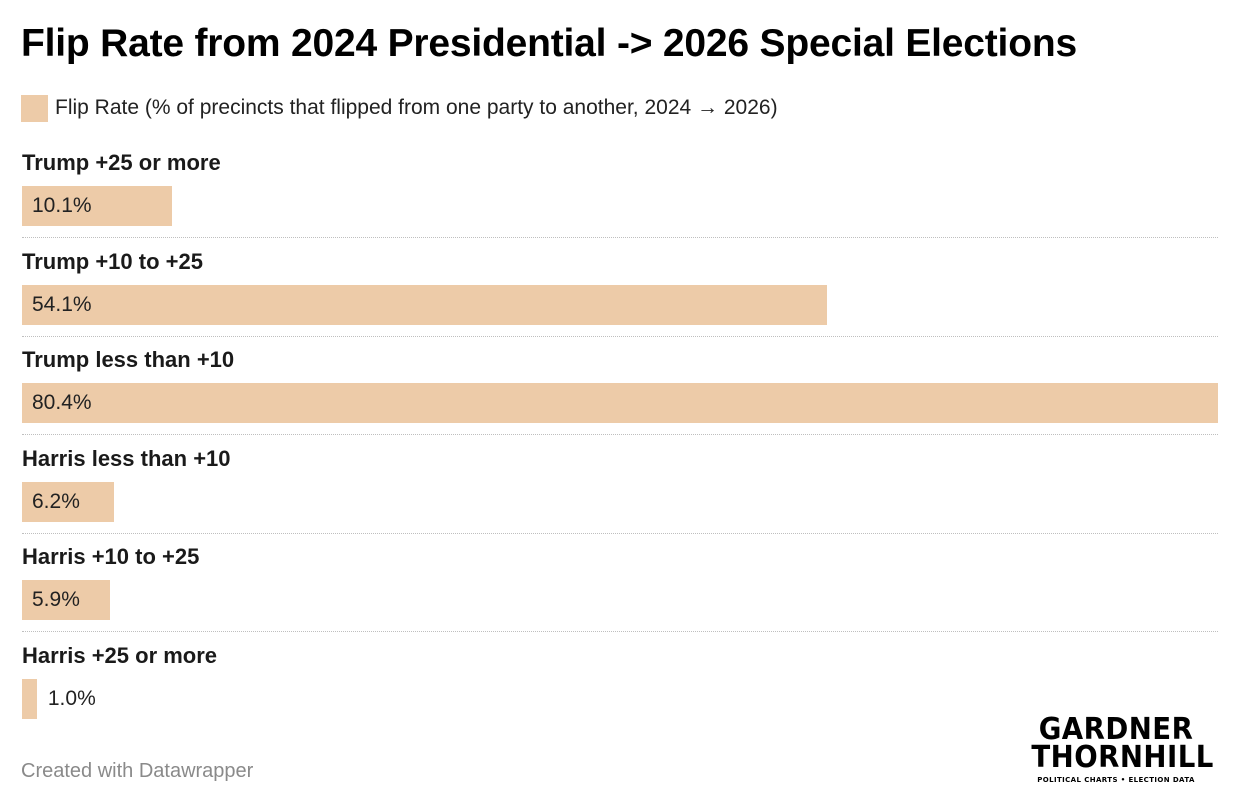  What do you see at coordinates (56, 501) in the screenshot?
I see `value-label: 6.2%` at bounding box center [56, 501].